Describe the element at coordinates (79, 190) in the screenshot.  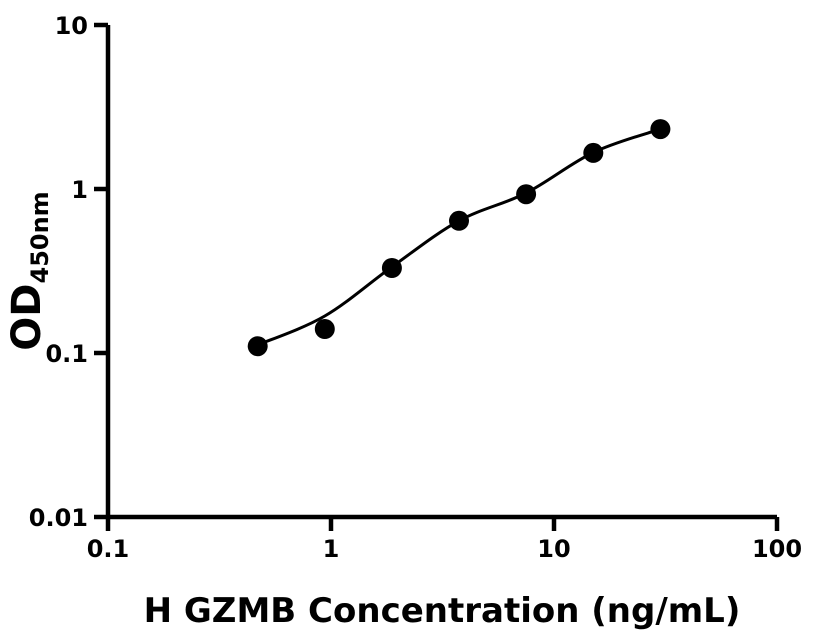
I see `y-tick-label: 1` at that location.